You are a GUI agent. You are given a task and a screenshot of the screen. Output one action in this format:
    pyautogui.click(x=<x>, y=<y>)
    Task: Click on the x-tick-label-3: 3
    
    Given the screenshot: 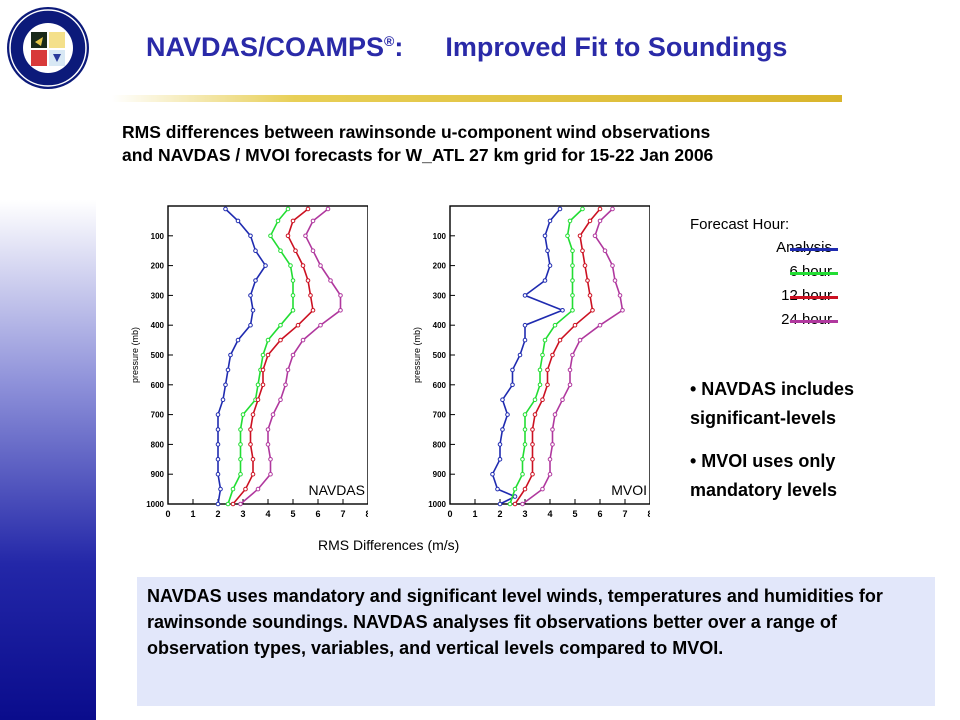 What is the action you would take?
    pyautogui.click(x=242, y=514)
    